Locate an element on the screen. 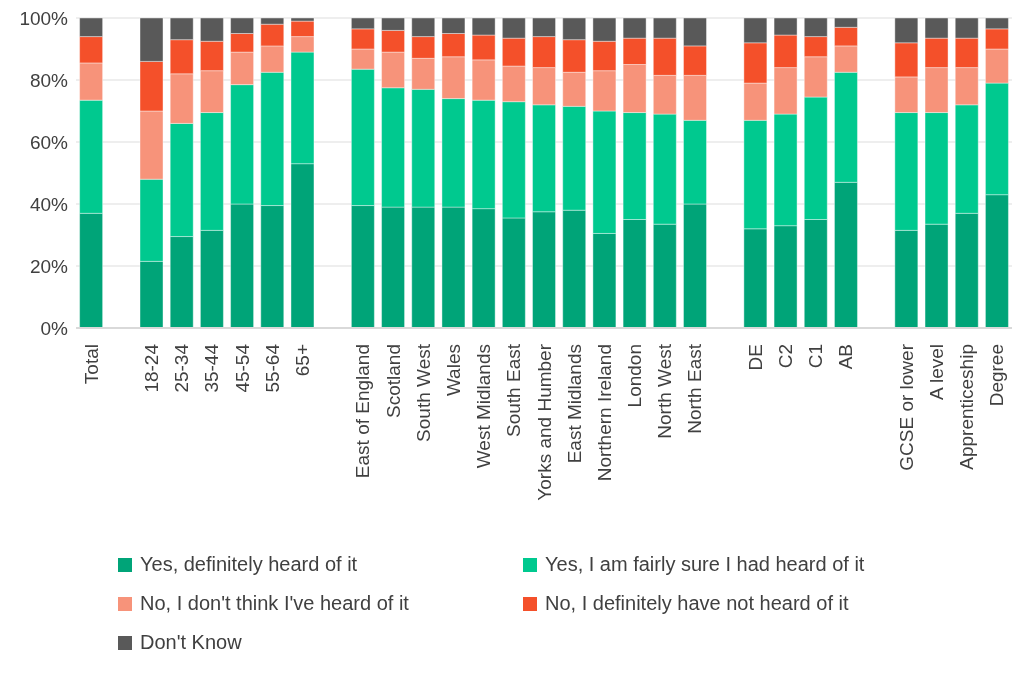 The width and height of the screenshot is (1020, 691). x-tick-label: DE is located at coordinates (755, 357).